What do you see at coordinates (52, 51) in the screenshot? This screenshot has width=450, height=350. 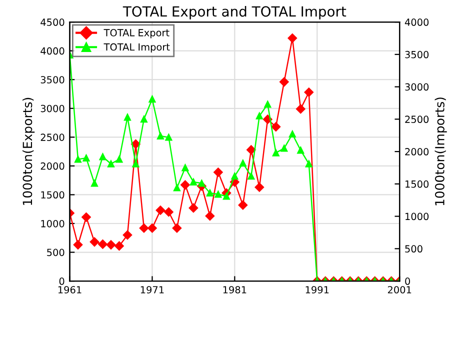 I see `y-tick-label: 4000` at bounding box center [52, 51].